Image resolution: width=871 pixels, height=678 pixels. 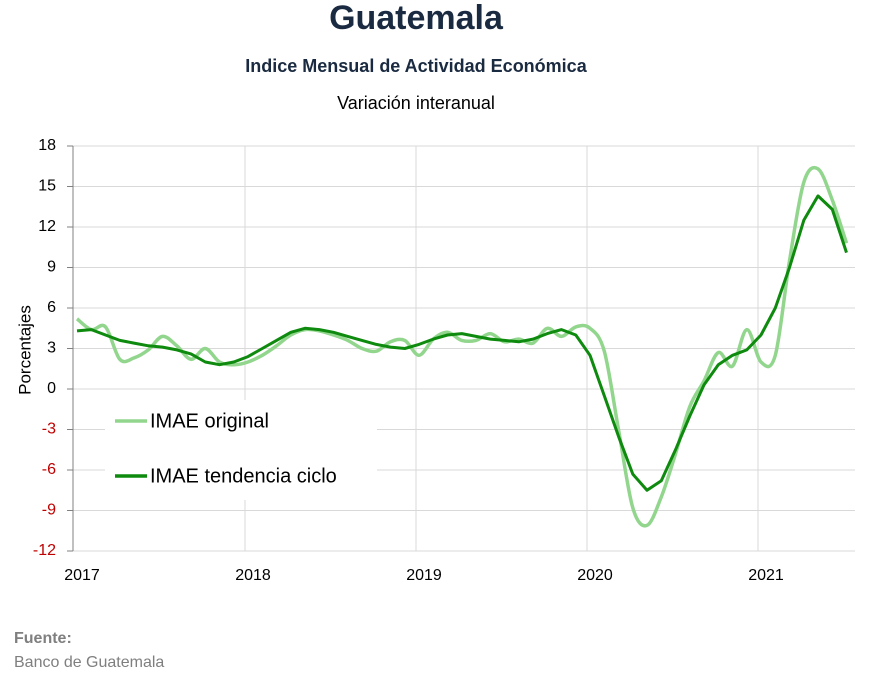 I want to click on y-tick-label: 18, so click(x=47, y=145).